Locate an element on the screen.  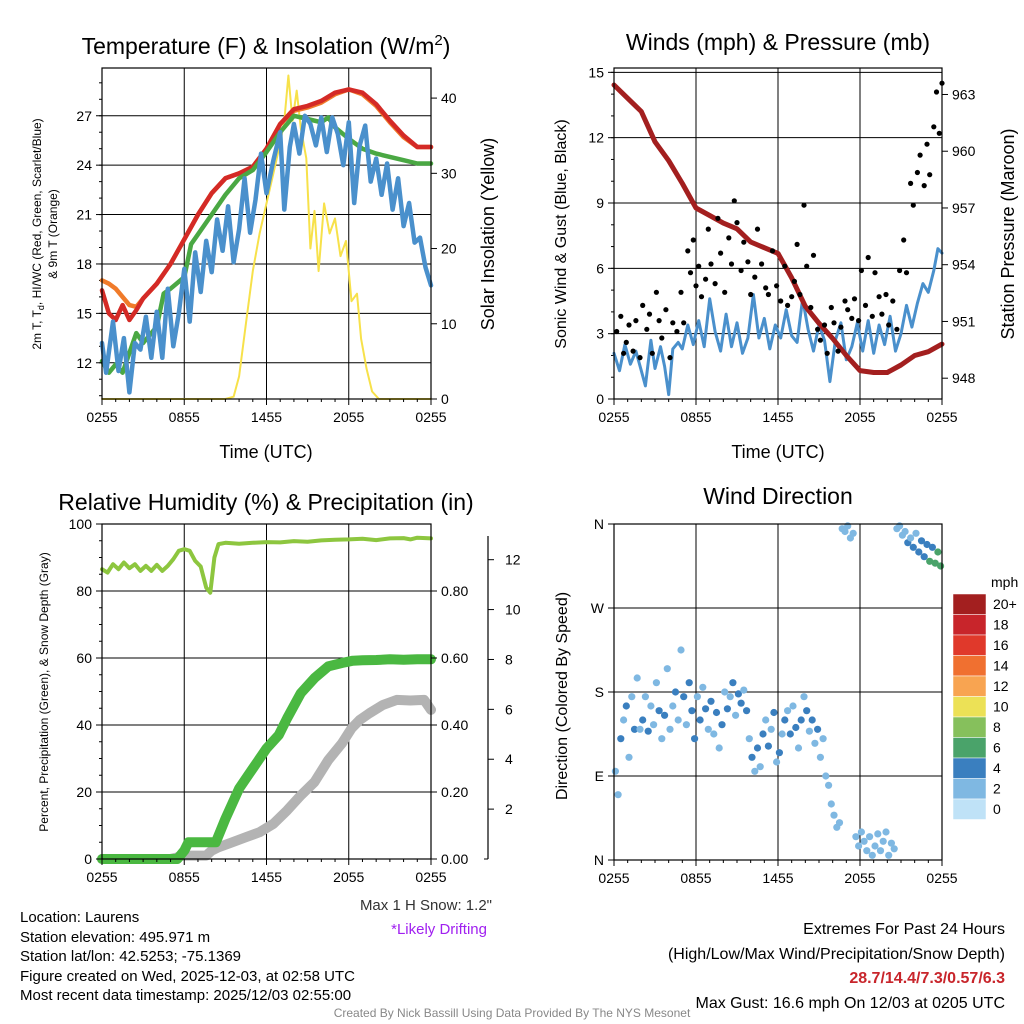
winds-ytick-label: 0 is located at coordinates (600, 399).